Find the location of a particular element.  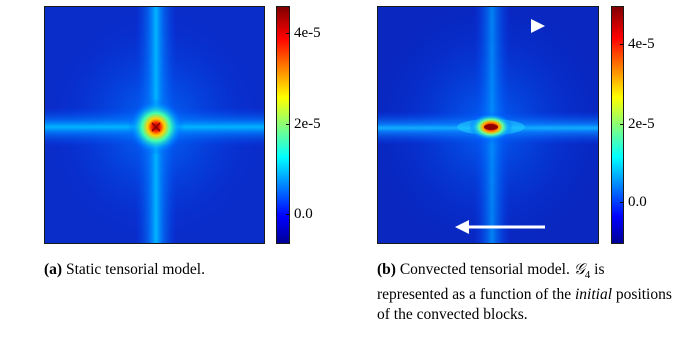

colorbar-a-tick-label: 4e-5 is located at coordinates (307, 33).